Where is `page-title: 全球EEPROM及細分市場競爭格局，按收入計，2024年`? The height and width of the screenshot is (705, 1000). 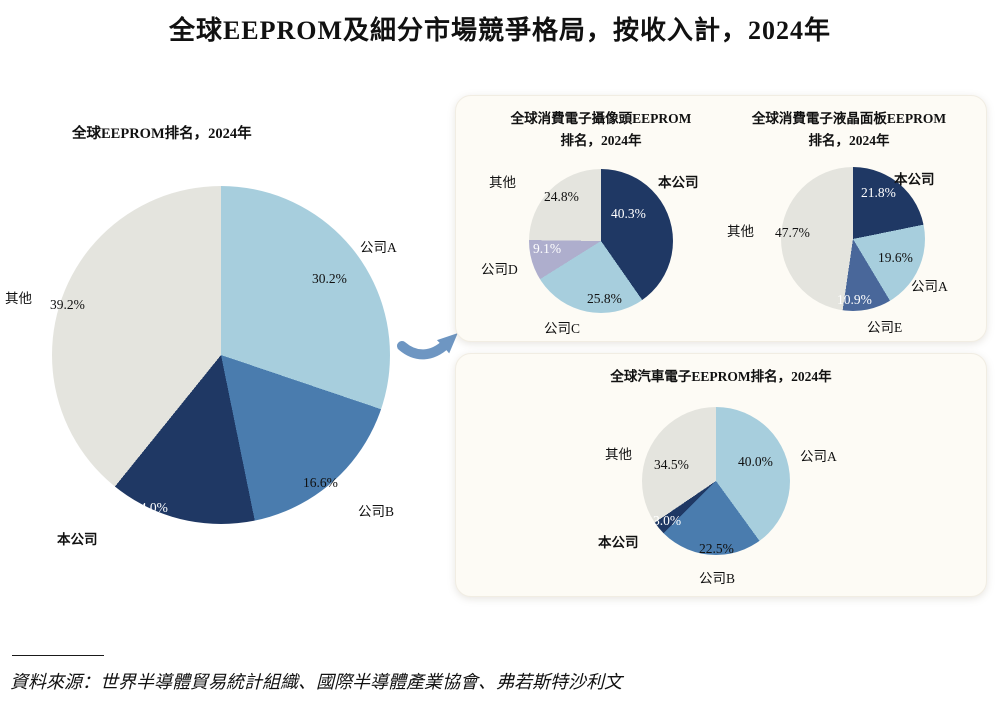
page-title: 全球EEPROM及細分市場競爭格局，按收入計，2024年 is located at coordinates (500, 30).